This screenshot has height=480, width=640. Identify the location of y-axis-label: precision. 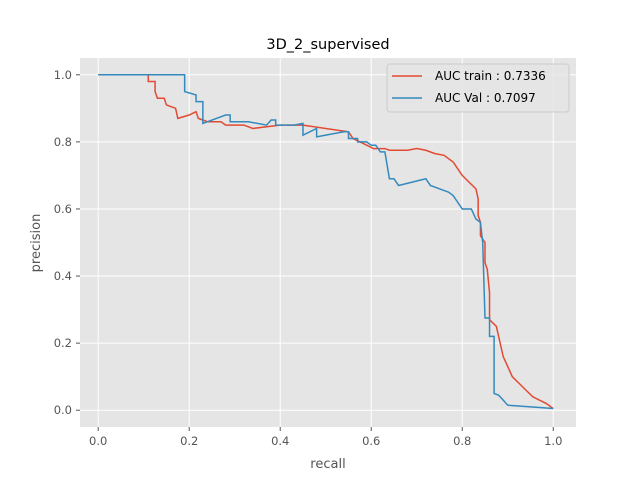
(36, 243).